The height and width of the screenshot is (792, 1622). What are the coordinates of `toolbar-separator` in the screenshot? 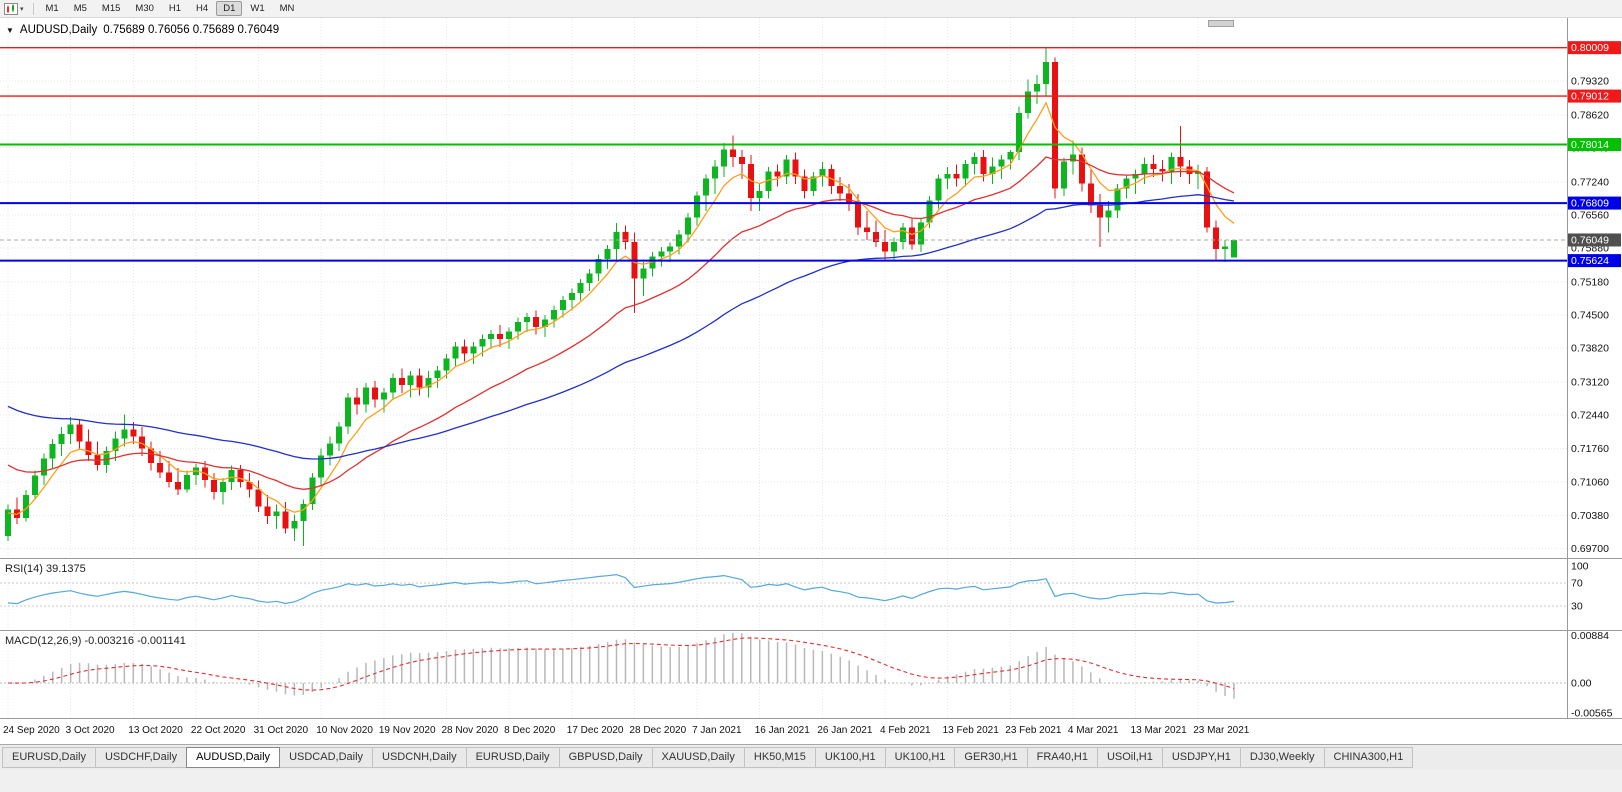 It's located at (33, 8).